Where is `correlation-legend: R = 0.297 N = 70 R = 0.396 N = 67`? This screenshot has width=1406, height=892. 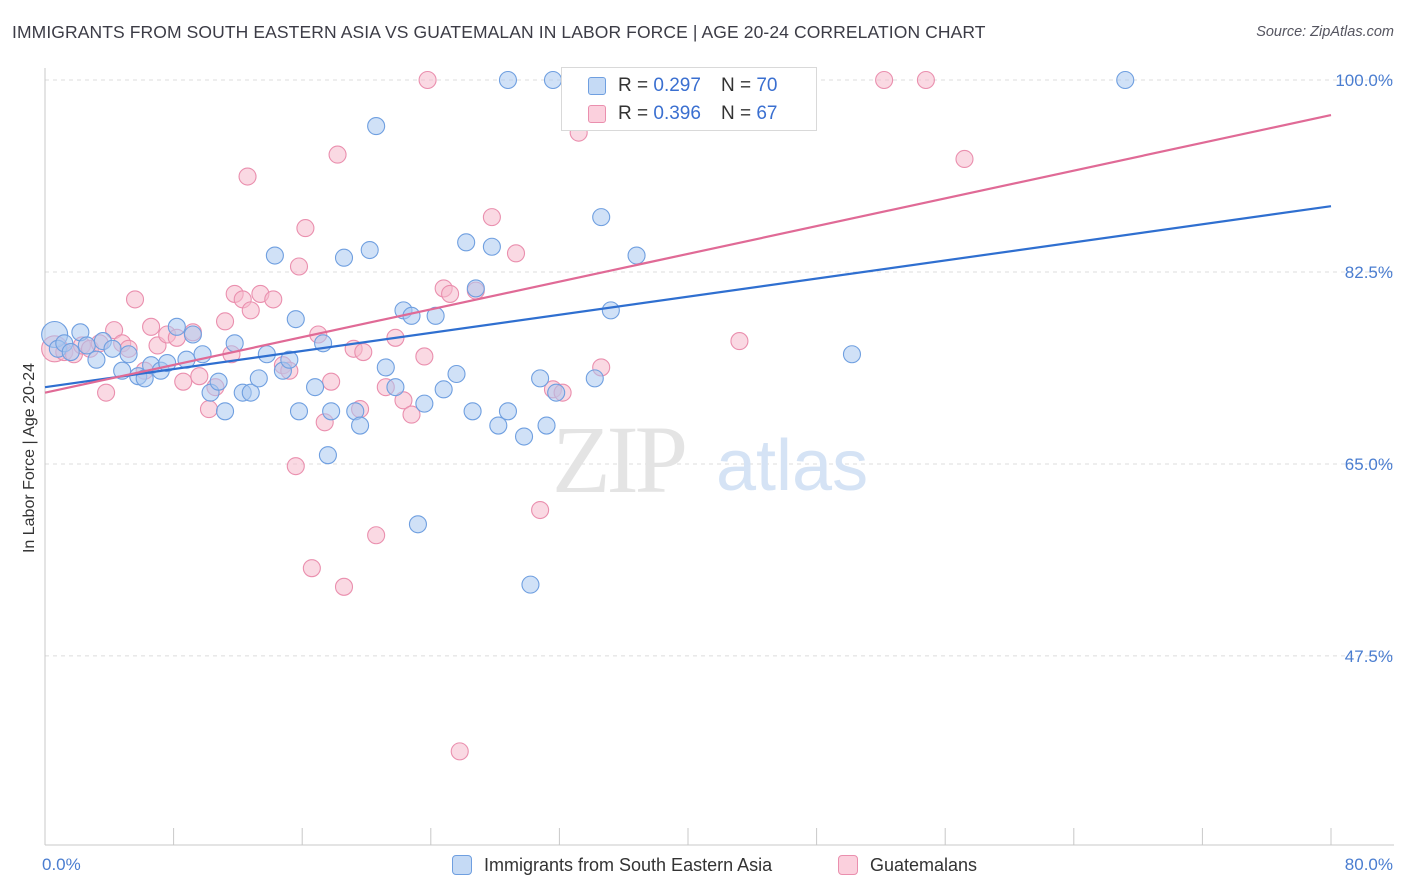 correlation-legend: R = 0.297 N = 70 R = 0.396 N = 67 is located at coordinates (689, 99).